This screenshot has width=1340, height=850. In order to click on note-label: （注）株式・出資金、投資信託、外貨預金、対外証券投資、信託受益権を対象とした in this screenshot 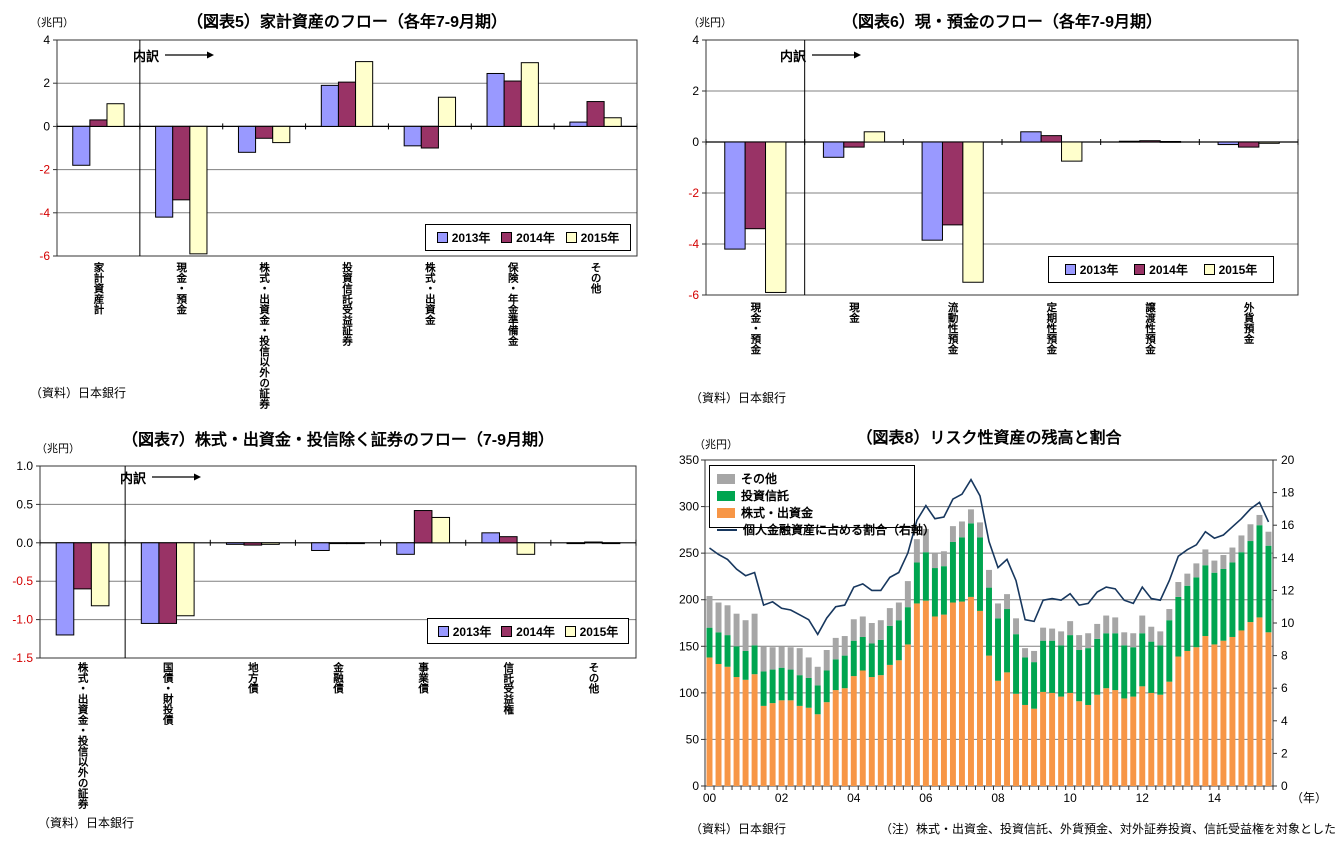, I will do `click(1108, 829)`.